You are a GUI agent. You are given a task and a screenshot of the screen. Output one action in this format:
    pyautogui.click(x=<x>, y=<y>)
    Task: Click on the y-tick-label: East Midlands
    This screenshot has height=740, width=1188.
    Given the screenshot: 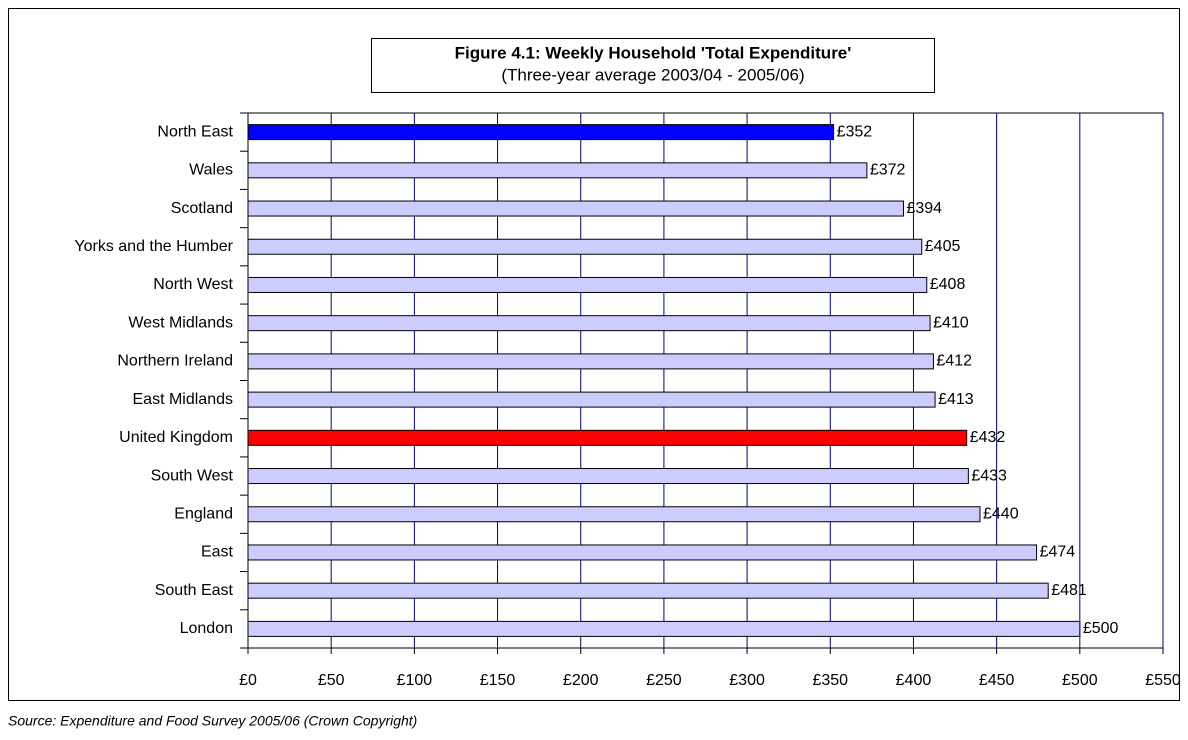 What is the action you would take?
    pyautogui.click(x=183, y=399)
    